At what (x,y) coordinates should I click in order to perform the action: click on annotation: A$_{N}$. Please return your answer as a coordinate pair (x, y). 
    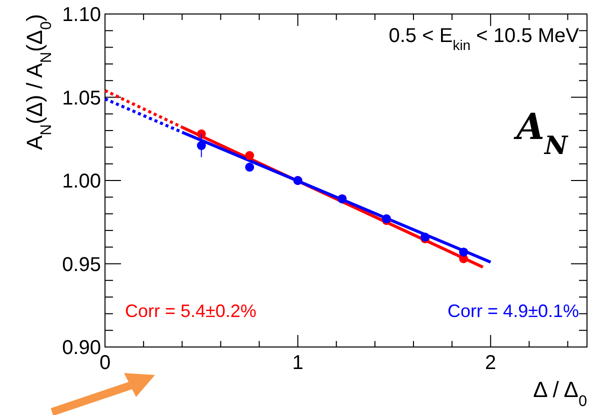
    Looking at the image, I should click on (541, 133).